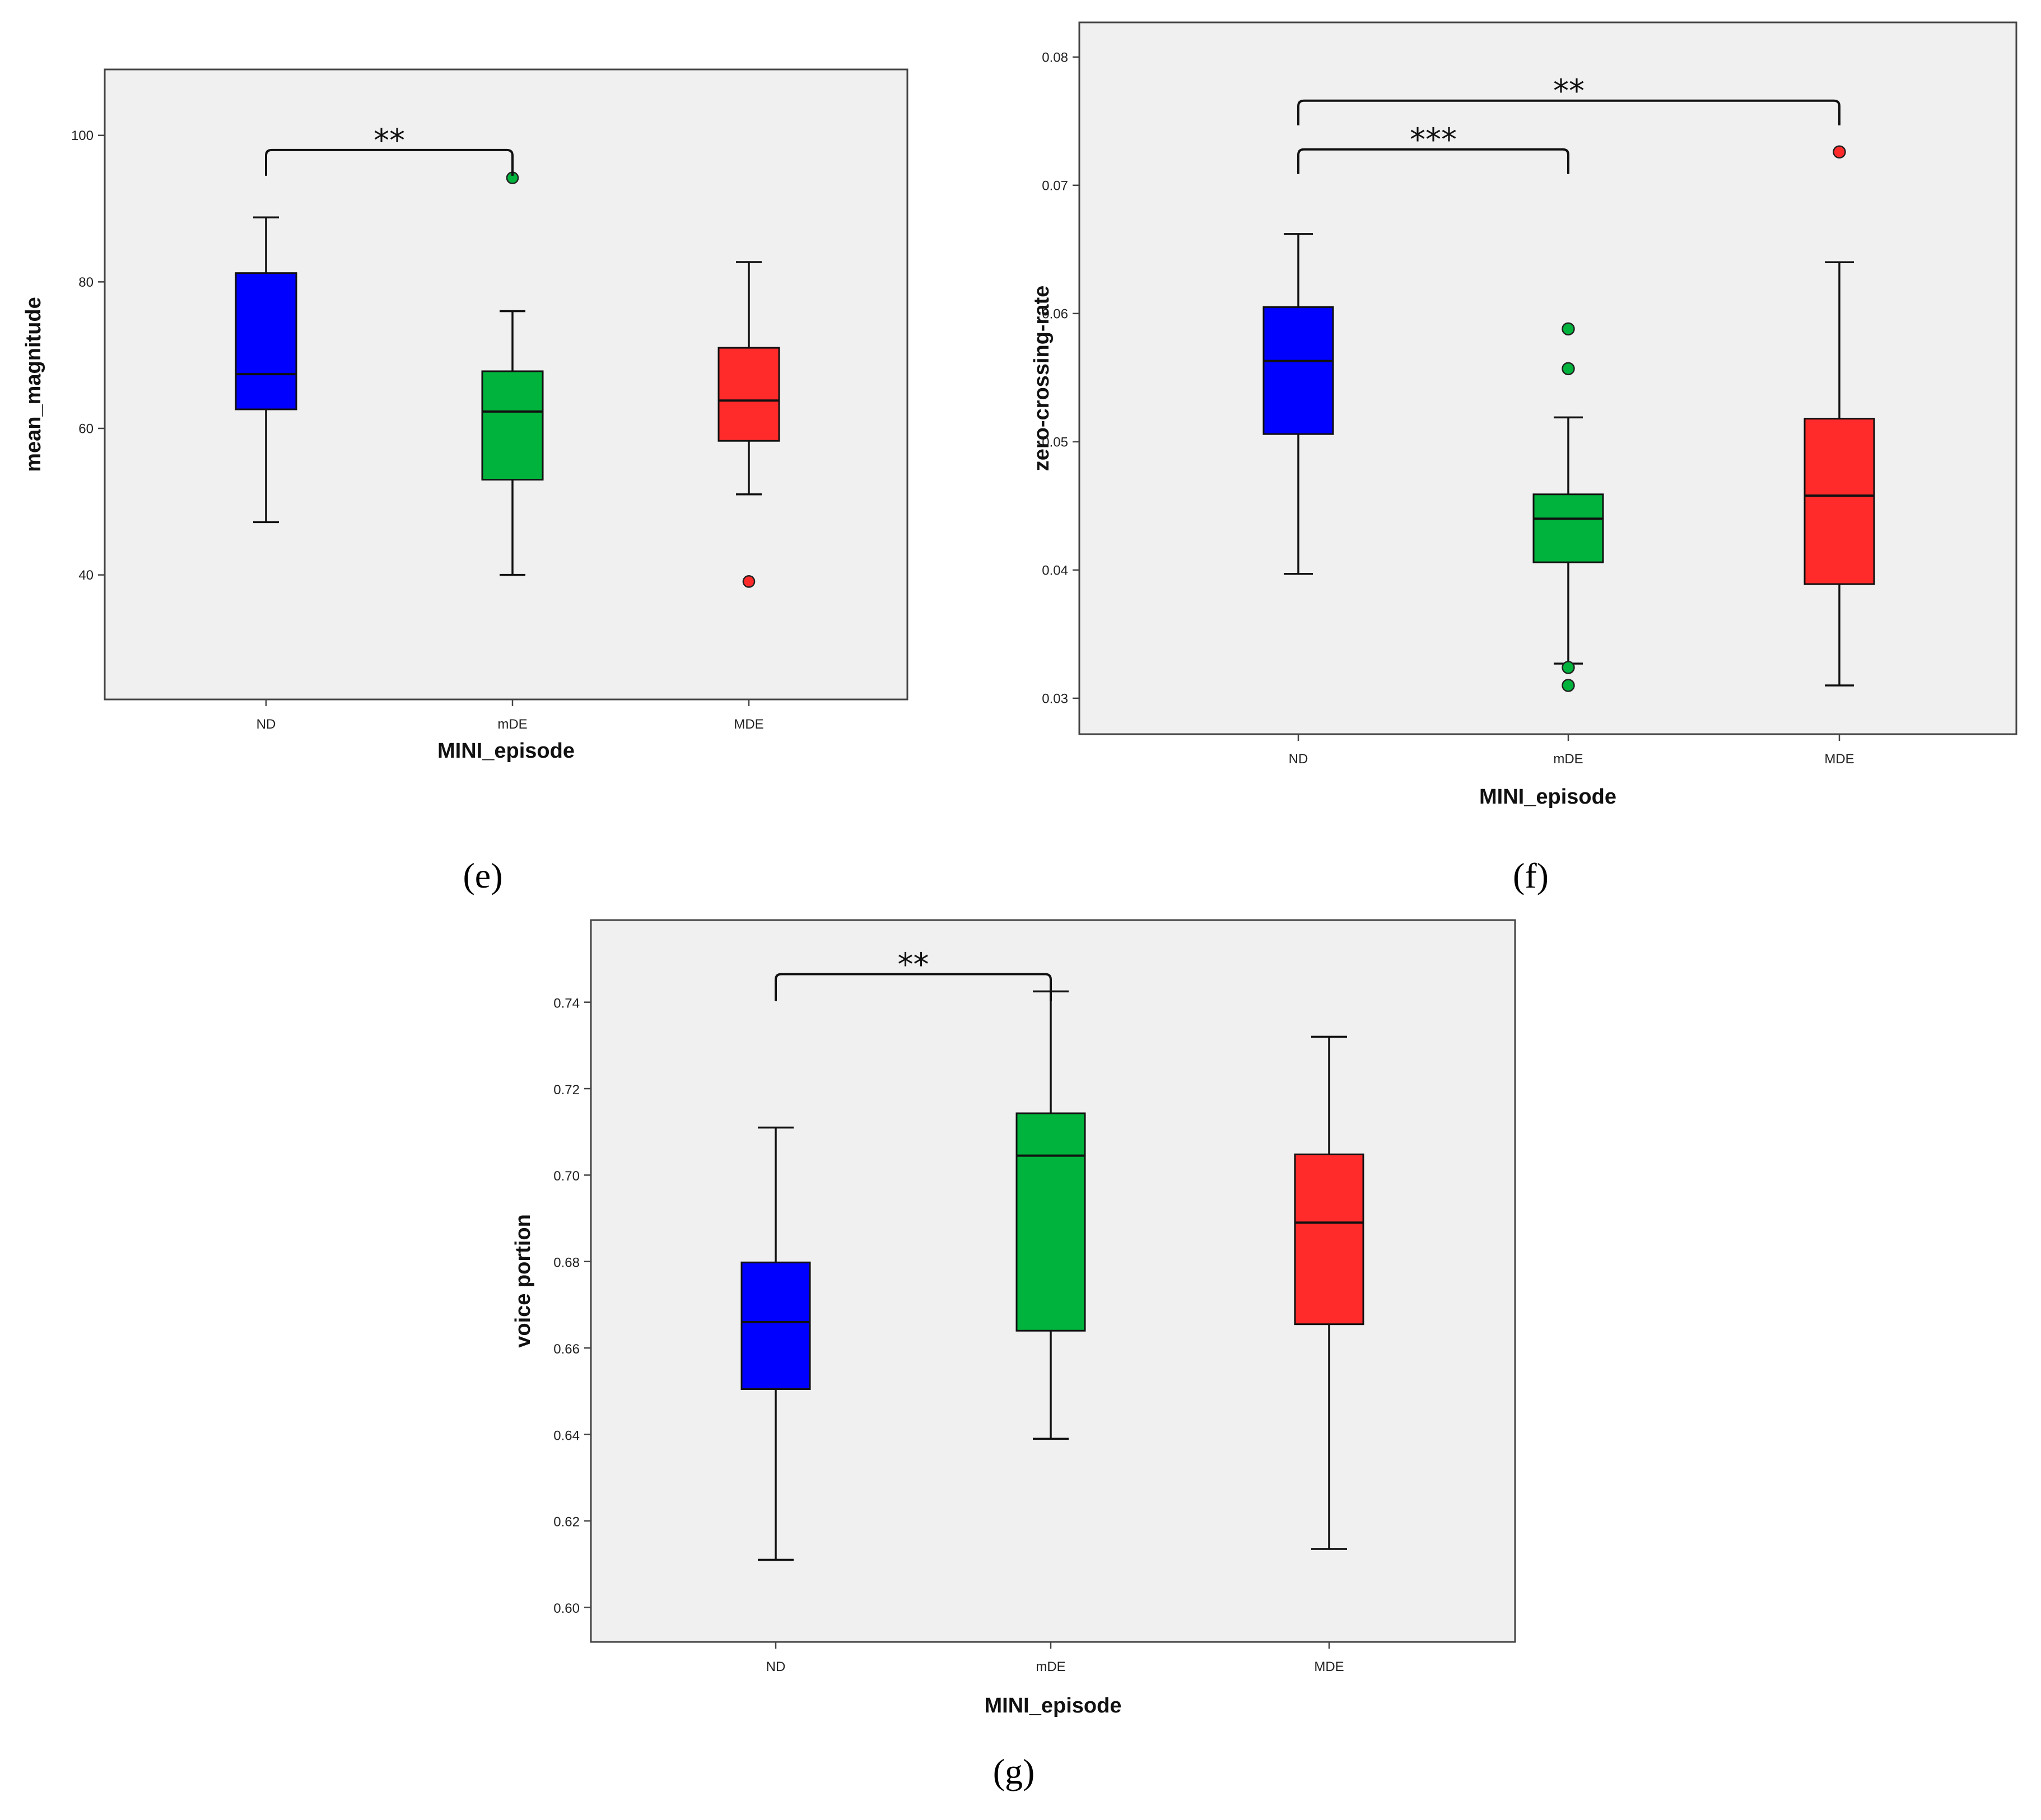  I want to click on panel-label: (g), so click(1014, 1772).